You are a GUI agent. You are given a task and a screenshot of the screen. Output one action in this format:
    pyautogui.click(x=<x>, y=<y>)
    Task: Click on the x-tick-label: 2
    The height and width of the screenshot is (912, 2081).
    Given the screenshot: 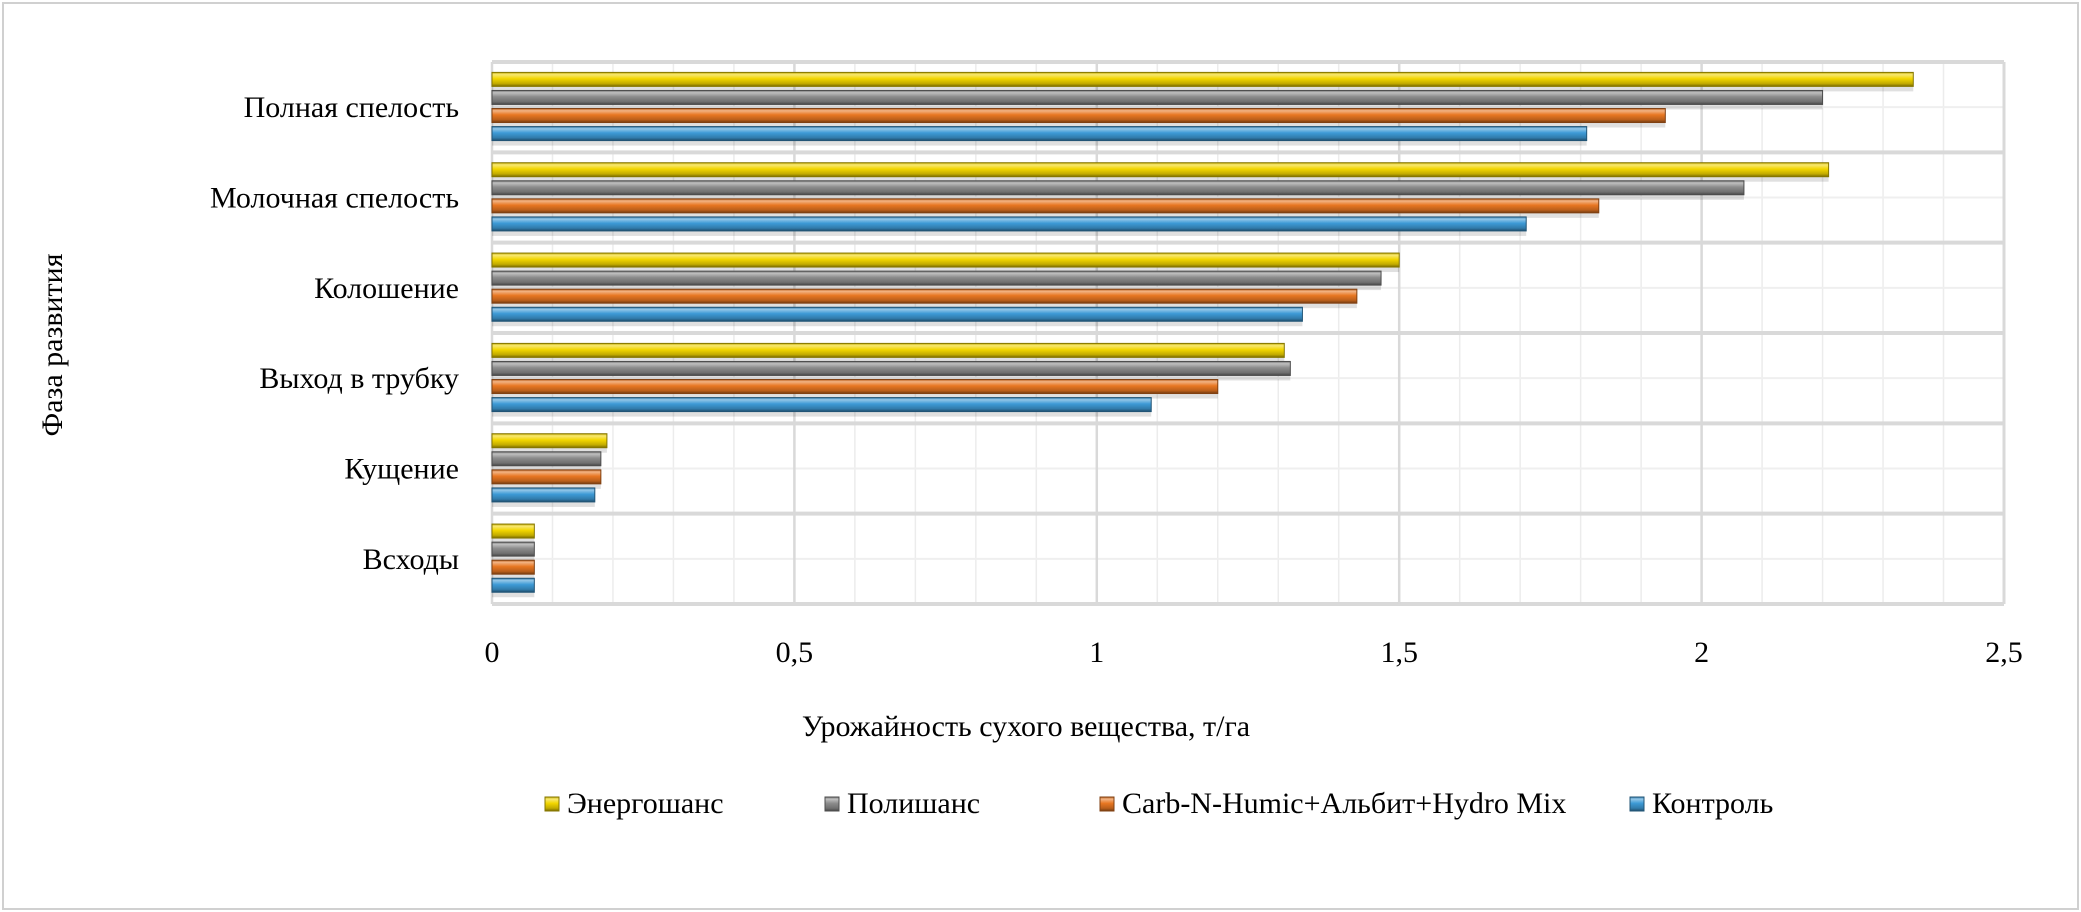 What is the action you would take?
    pyautogui.click(x=1701, y=652)
    